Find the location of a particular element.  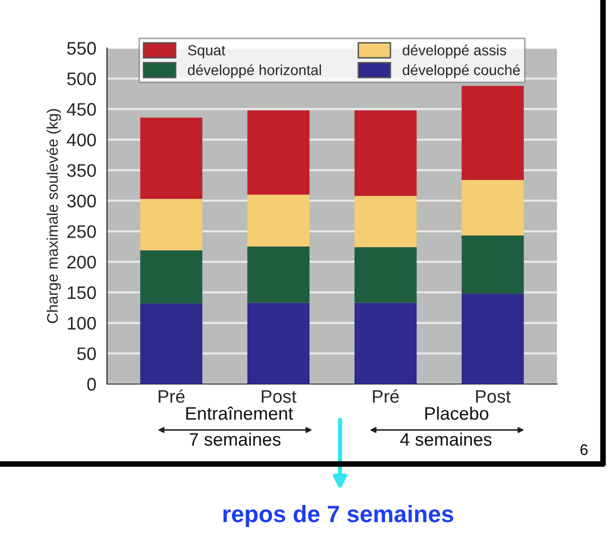

y-tick-label: 400 is located at coordinates (81, 140).